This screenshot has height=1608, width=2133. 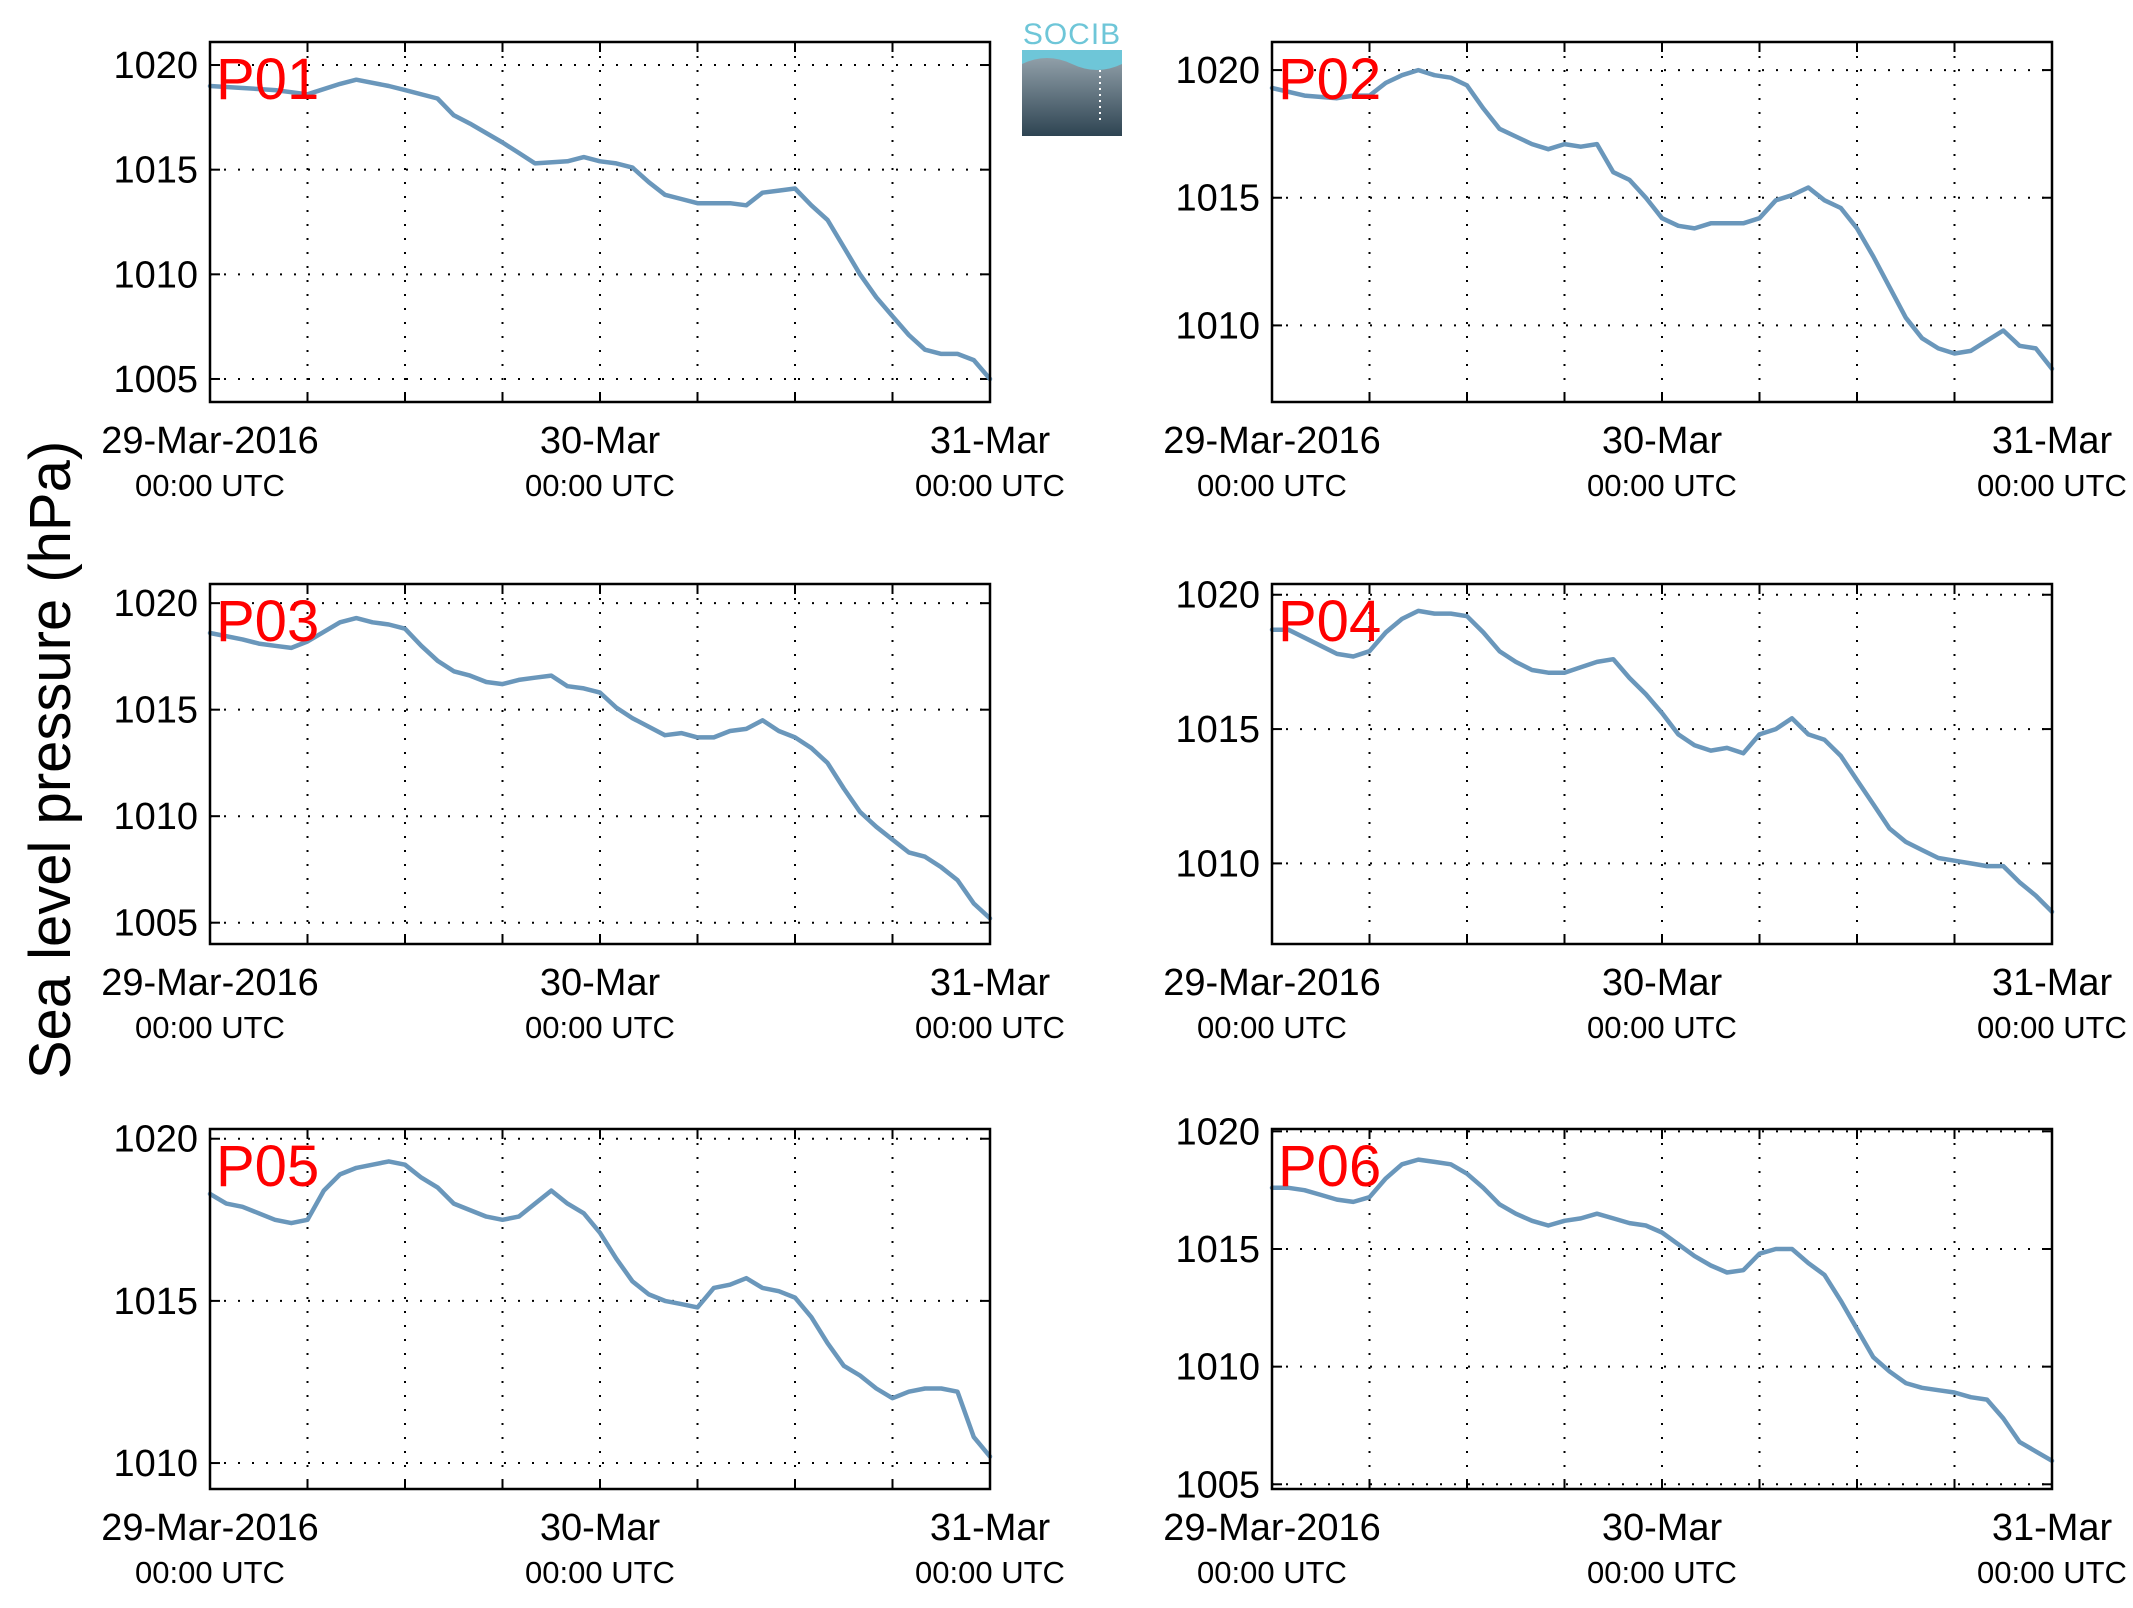 What do you see at coordinates (267, 621) in the screenshot?
I see `panel-label: P03` at bounding box center [267, 621].